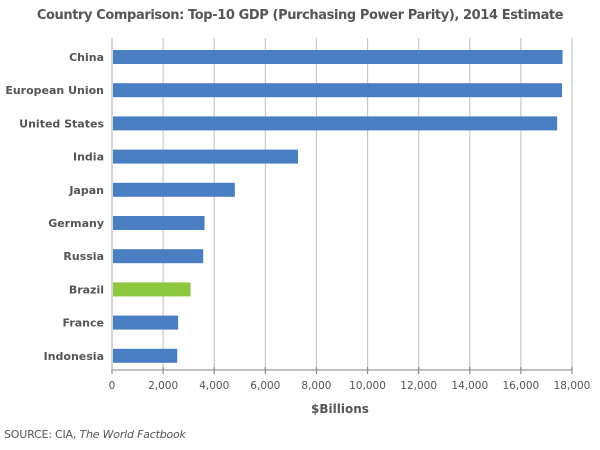 The image size is (600, 450). I want to click on x-tick-label: 6,000, so click(265, 386).